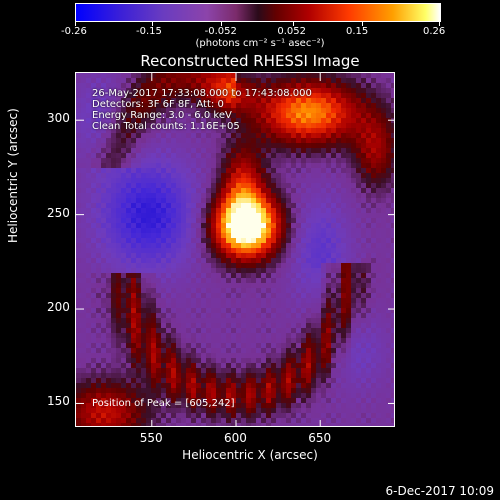 This screenshot has height=500, width=500. What do you see at coordinates (202, 93) in the screenshot?
I see `info-time-range: 26-May-2017 17:33:08.000 to 17:43:08.000` at bounding box center [202, 93].